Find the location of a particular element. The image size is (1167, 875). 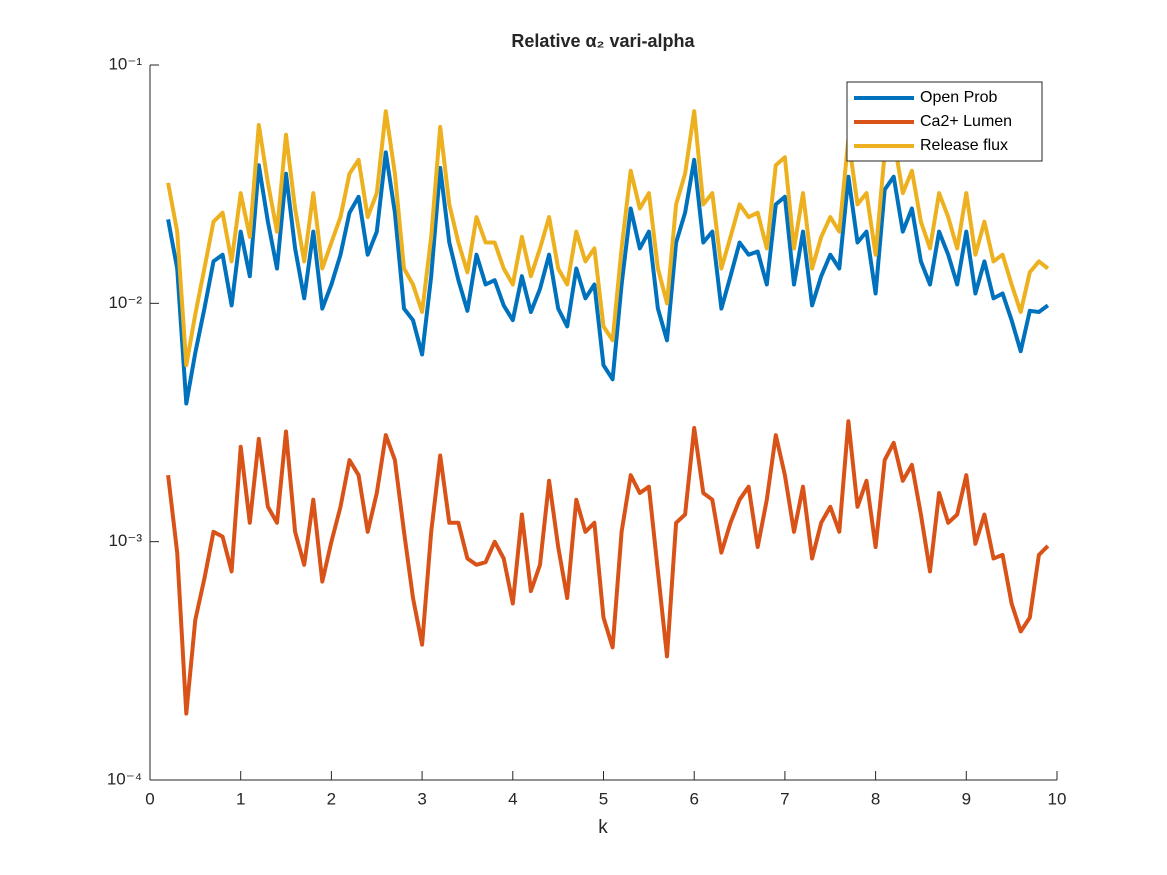

x-tick-label: 5 is located at coordinates (603, 798).